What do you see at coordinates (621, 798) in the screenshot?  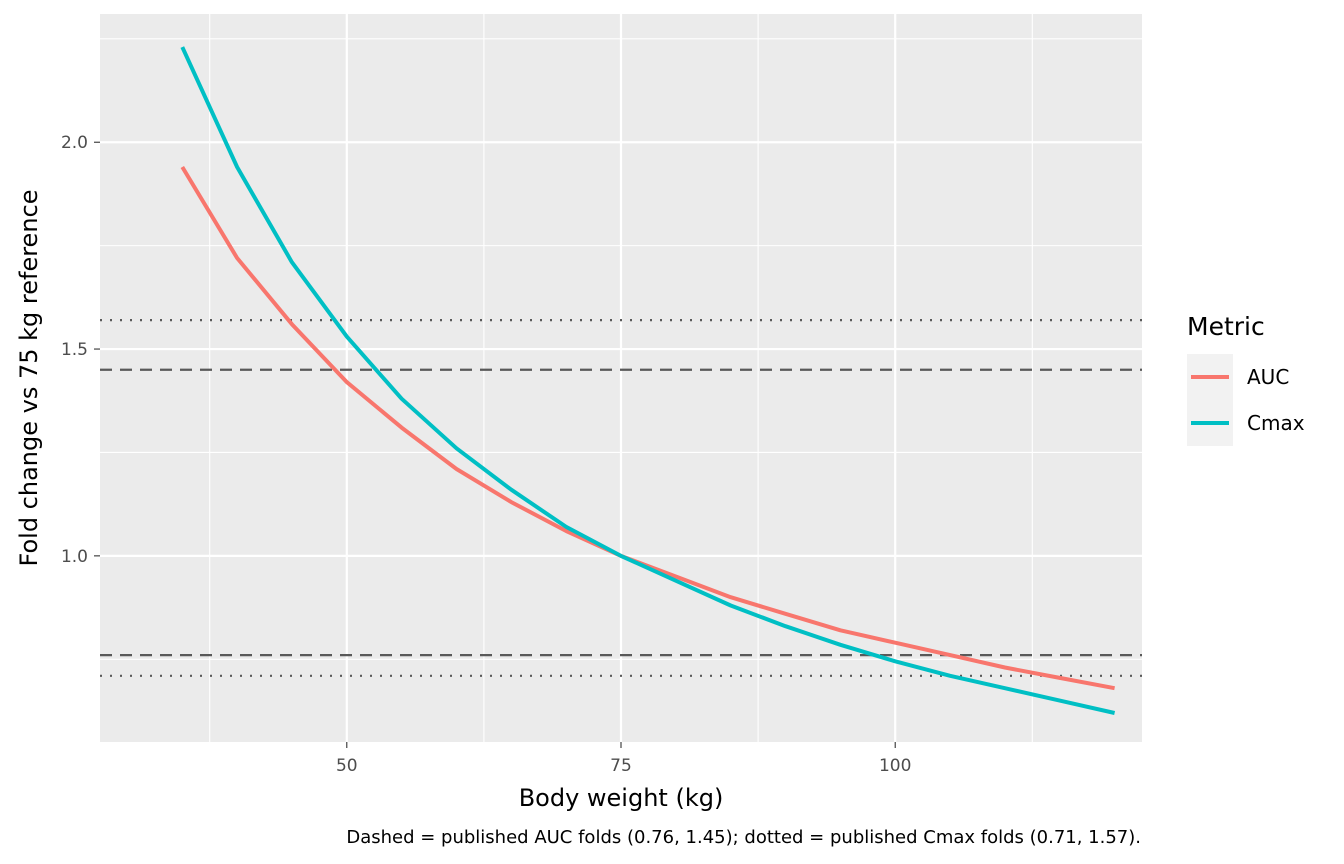 I see `x-axis-title: Body weight (kg)` at bounding box center [621, 798].